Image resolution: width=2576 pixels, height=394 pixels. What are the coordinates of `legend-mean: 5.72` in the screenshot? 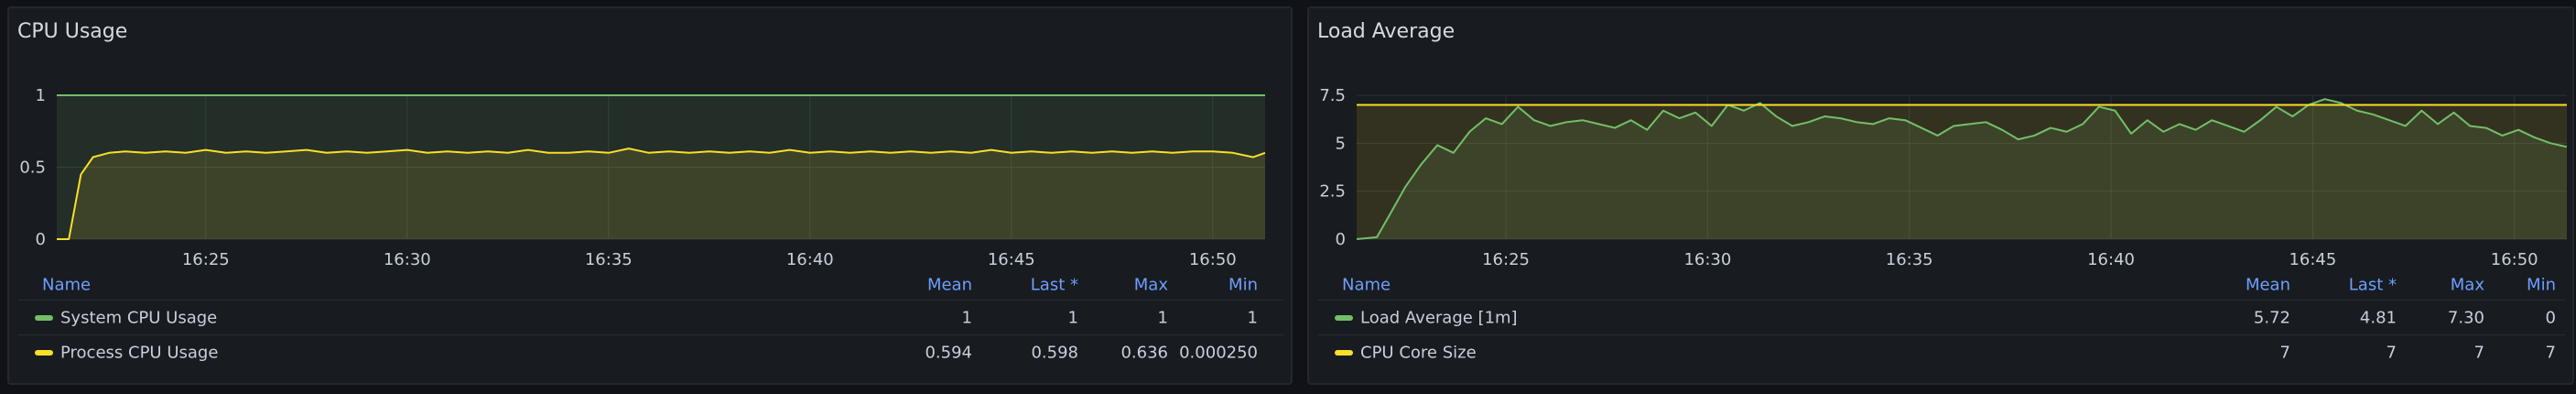 It's located at (2271, 318).